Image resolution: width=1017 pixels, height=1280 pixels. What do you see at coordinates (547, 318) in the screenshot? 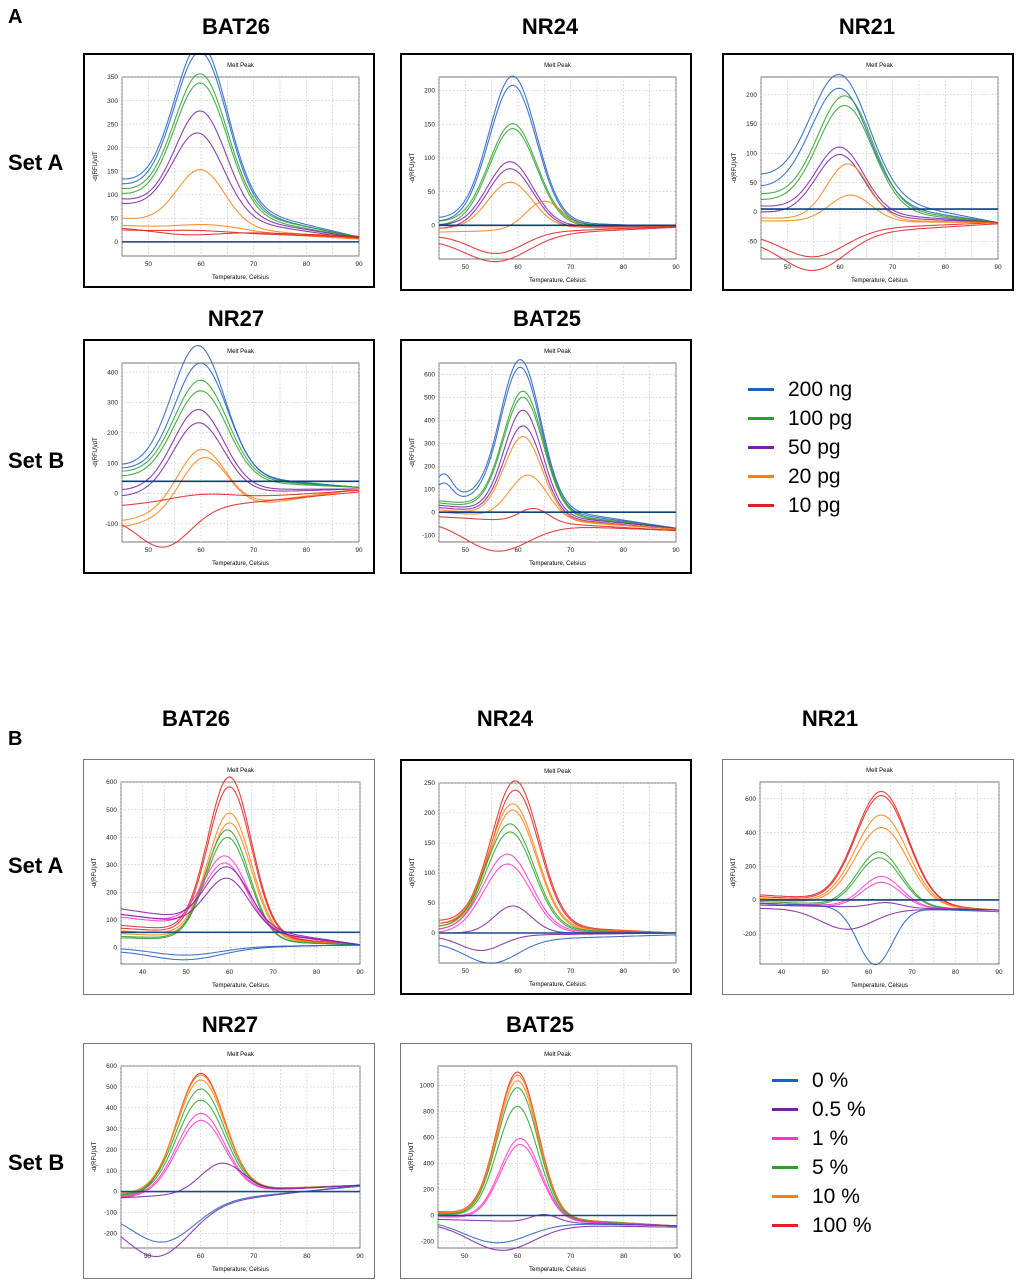
I see `chart-title-a-bat25: BAT25` at bounding box center [547, 318].